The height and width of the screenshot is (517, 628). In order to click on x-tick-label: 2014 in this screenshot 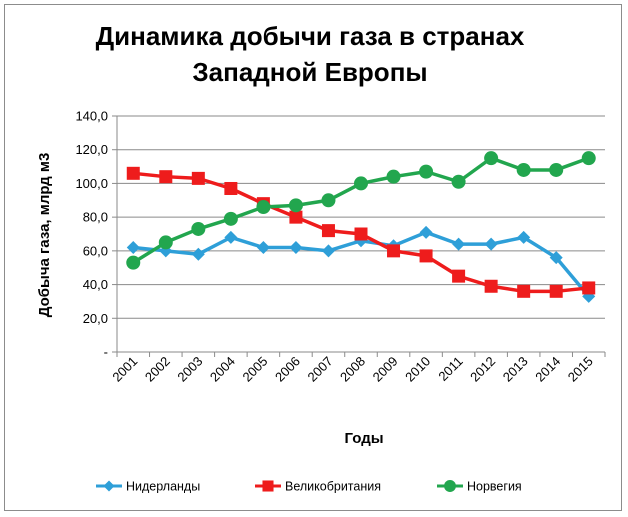, I will do `click(547, 369)`.